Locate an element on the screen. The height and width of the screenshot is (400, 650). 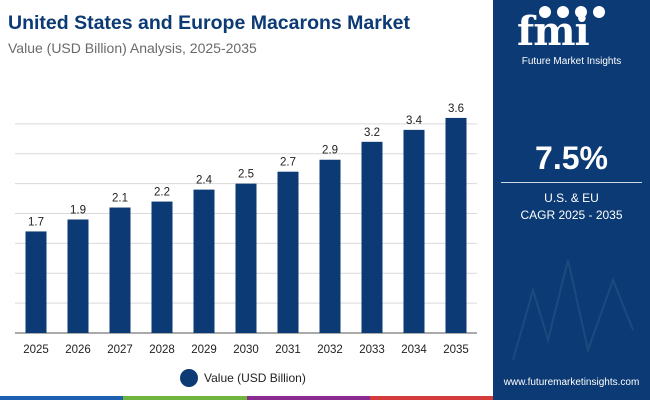
bar-2029 is located at coordinates (204, 261).